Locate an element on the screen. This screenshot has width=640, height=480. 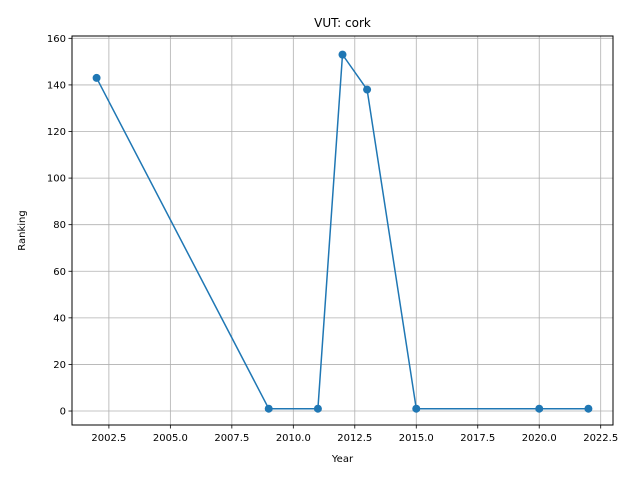
x-tick-label: 2005.0 is located at coordinates (170, 438).